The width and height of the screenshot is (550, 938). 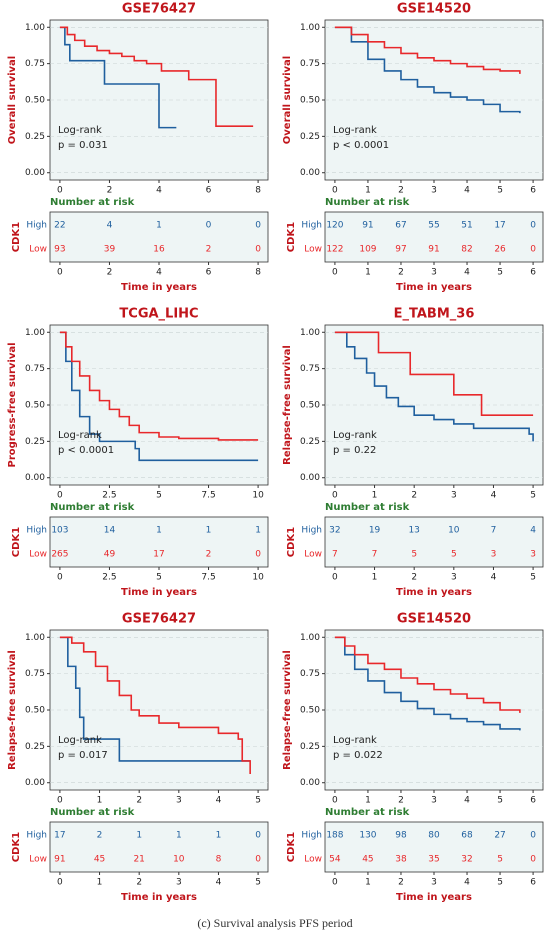 I want to click on x-tick-label: 8, so click(x=258, y=191).